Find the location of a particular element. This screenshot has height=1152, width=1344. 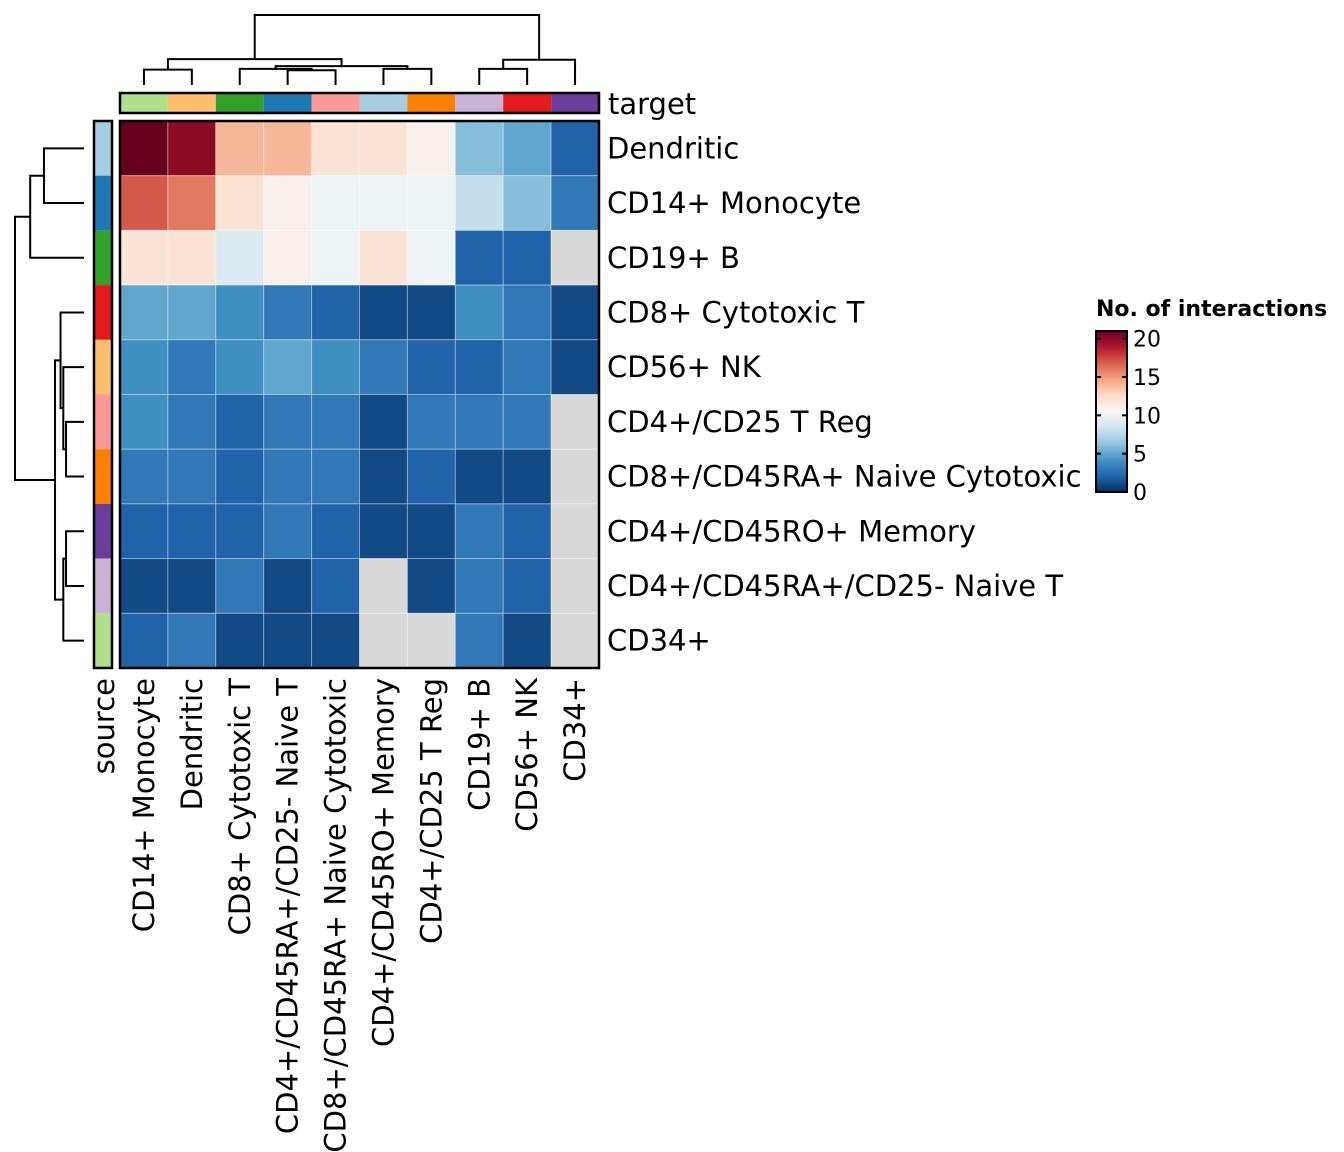

source-annotation-label: source is located at coordinates (104, 726).